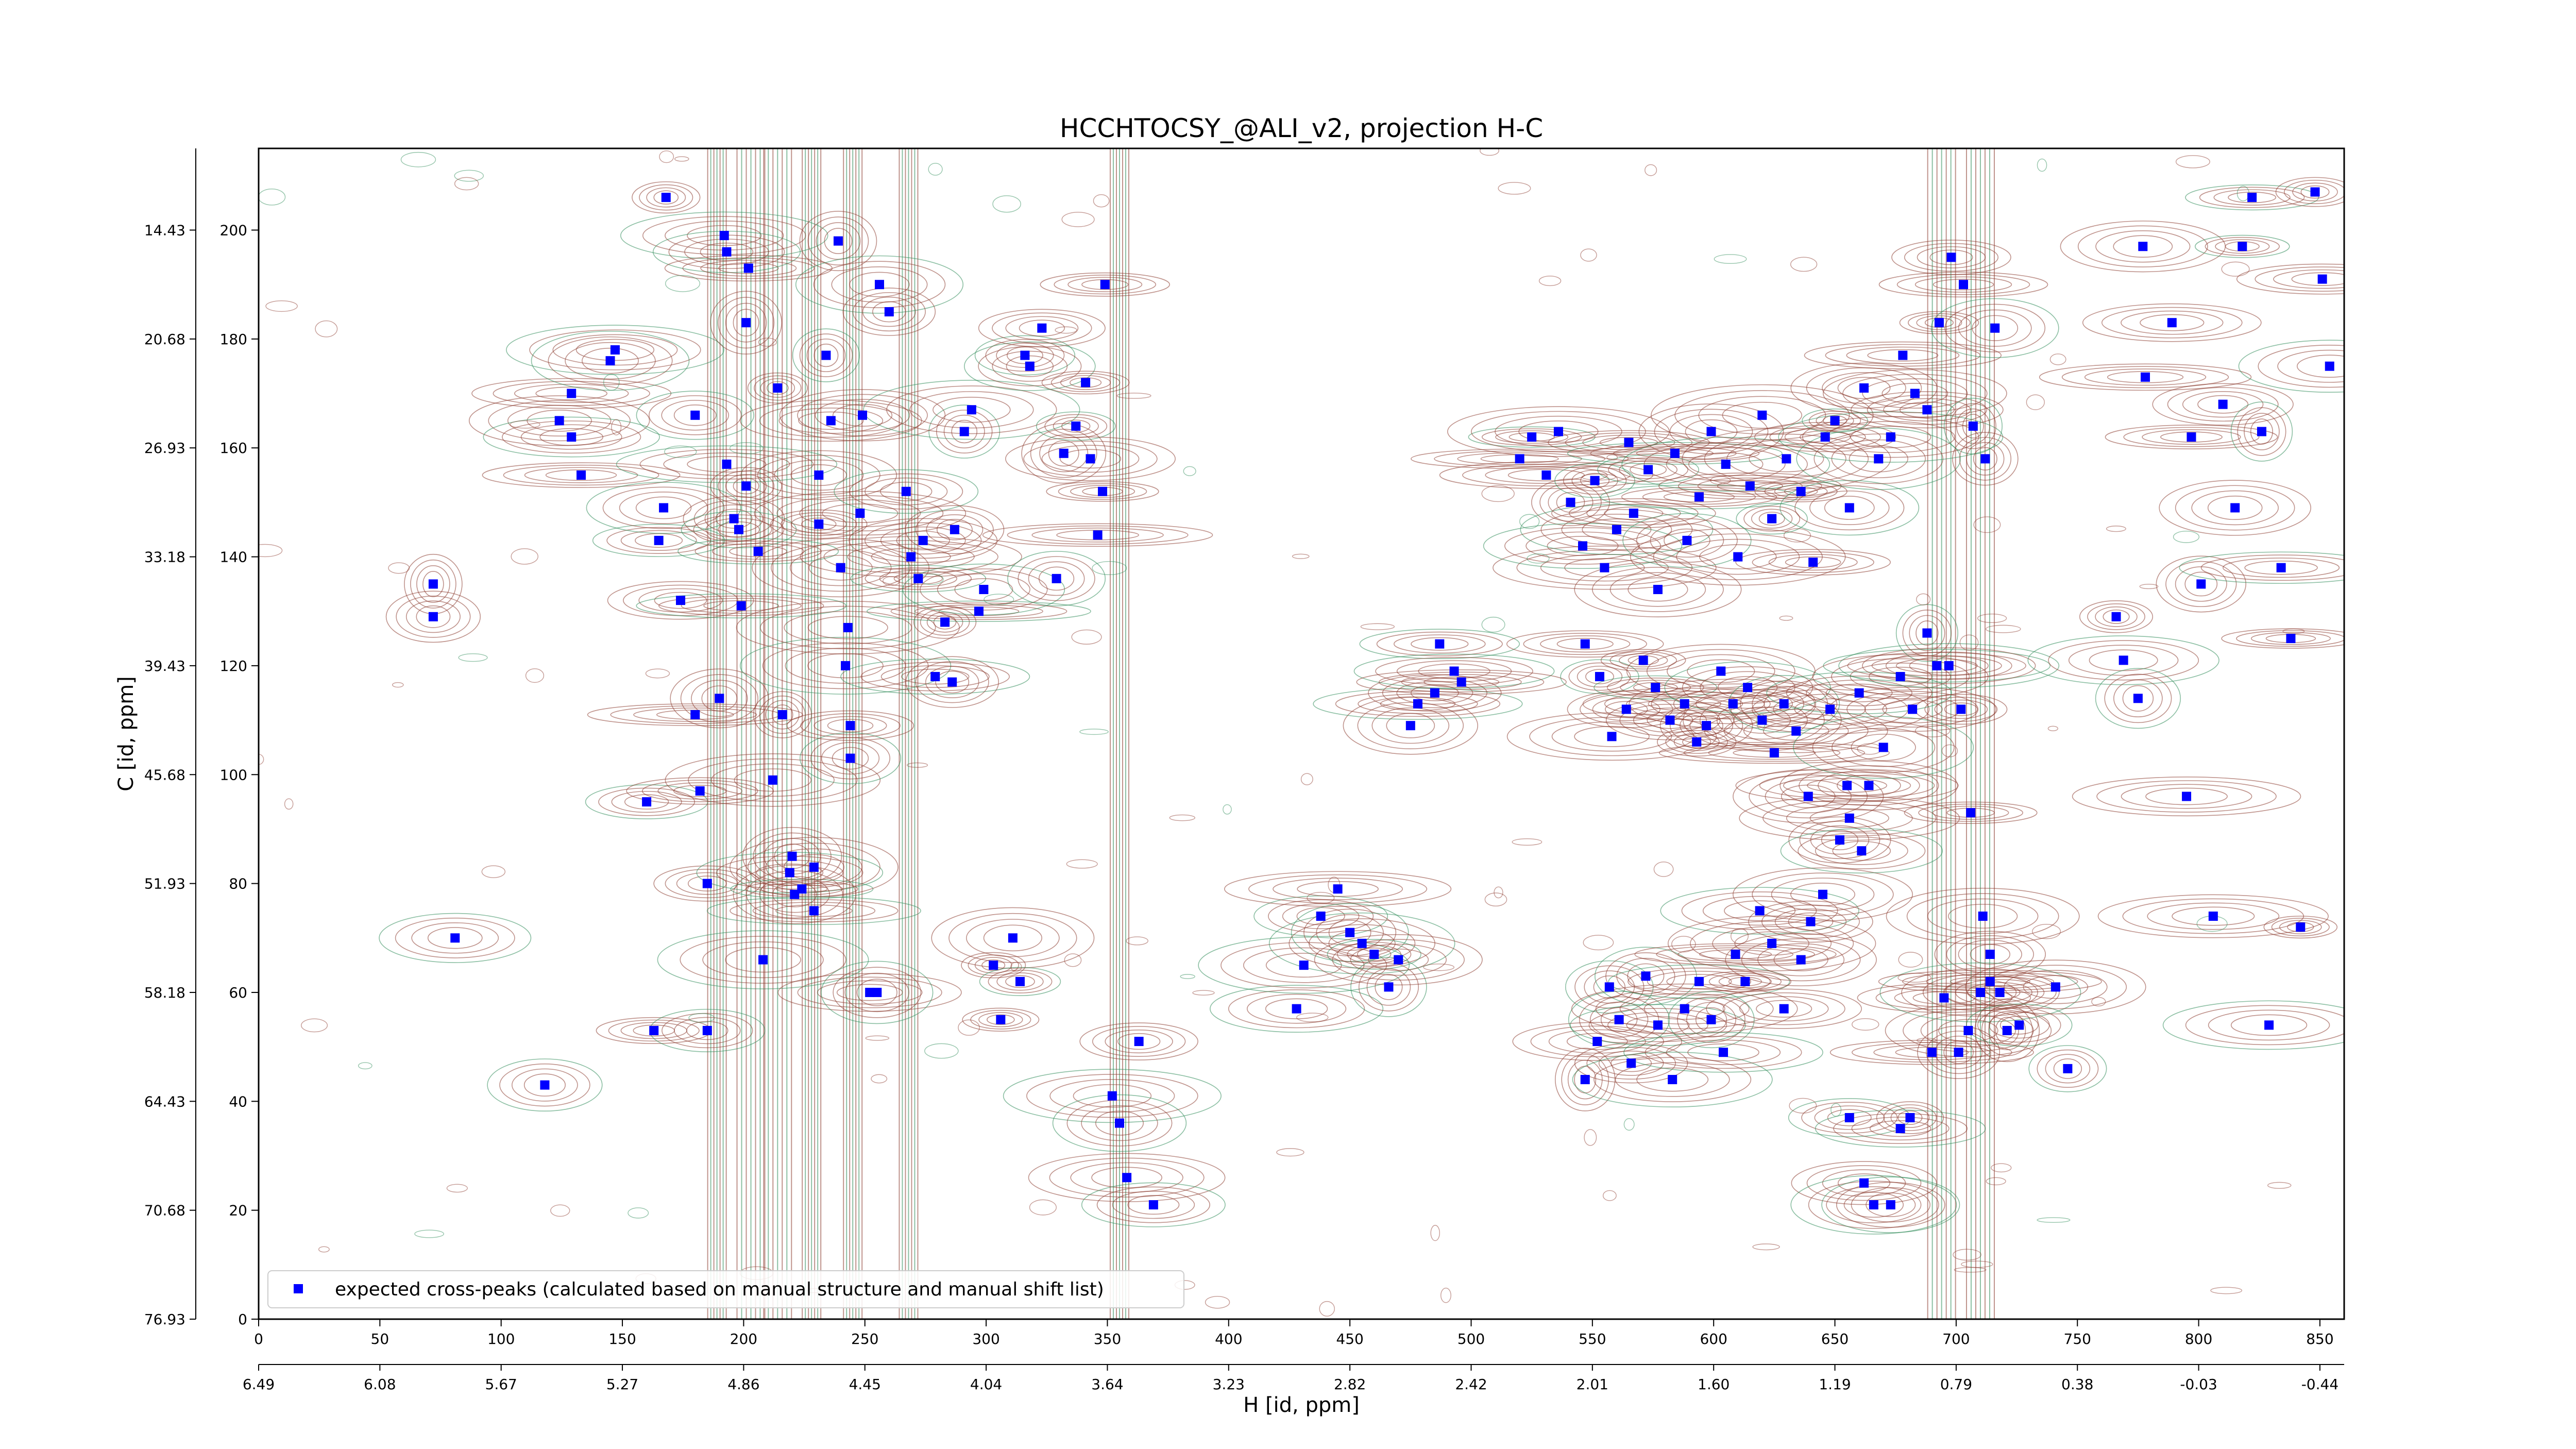 The image size is (2576, 1449). What do you see at coordinates (164, 1319) in the screenshot?
I see `secondary-y-tick-label: 76.93` at bounding box center [164, 1319].